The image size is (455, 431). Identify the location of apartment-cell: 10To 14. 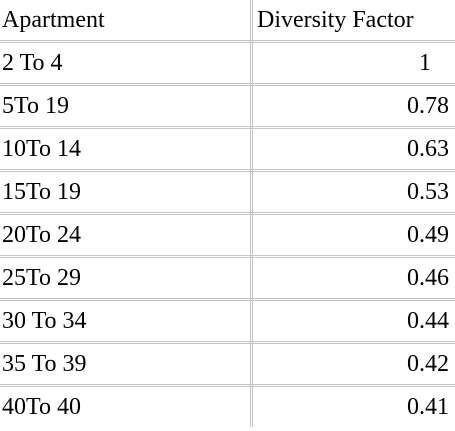
(126, 149).